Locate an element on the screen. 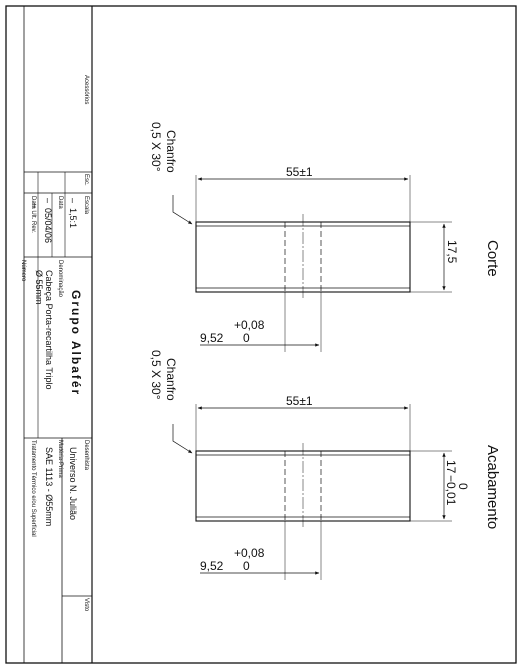 The width and height of the screenshot is (523, 669). visto-label: Visto is located at coordinates (86, 605).